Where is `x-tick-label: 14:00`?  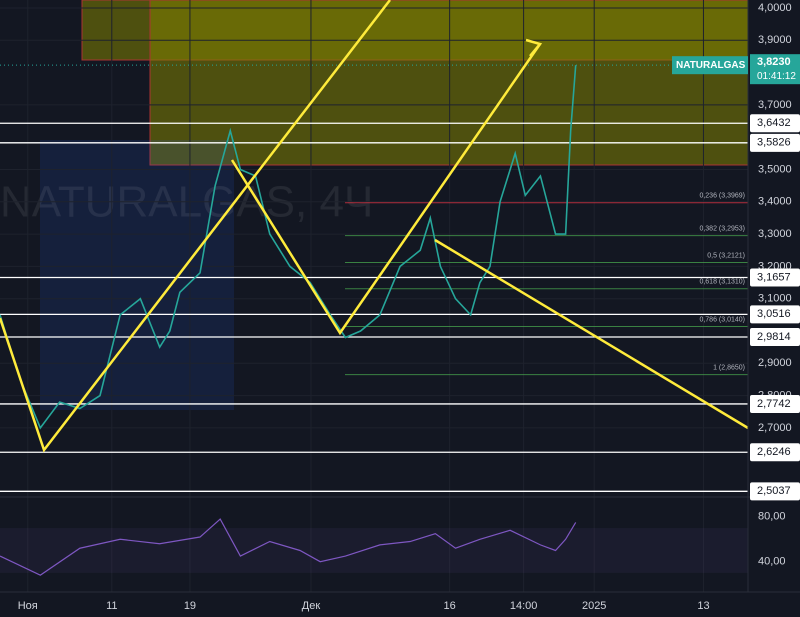 x-tick-label: 14:00 is located at coordinates (524, 606).